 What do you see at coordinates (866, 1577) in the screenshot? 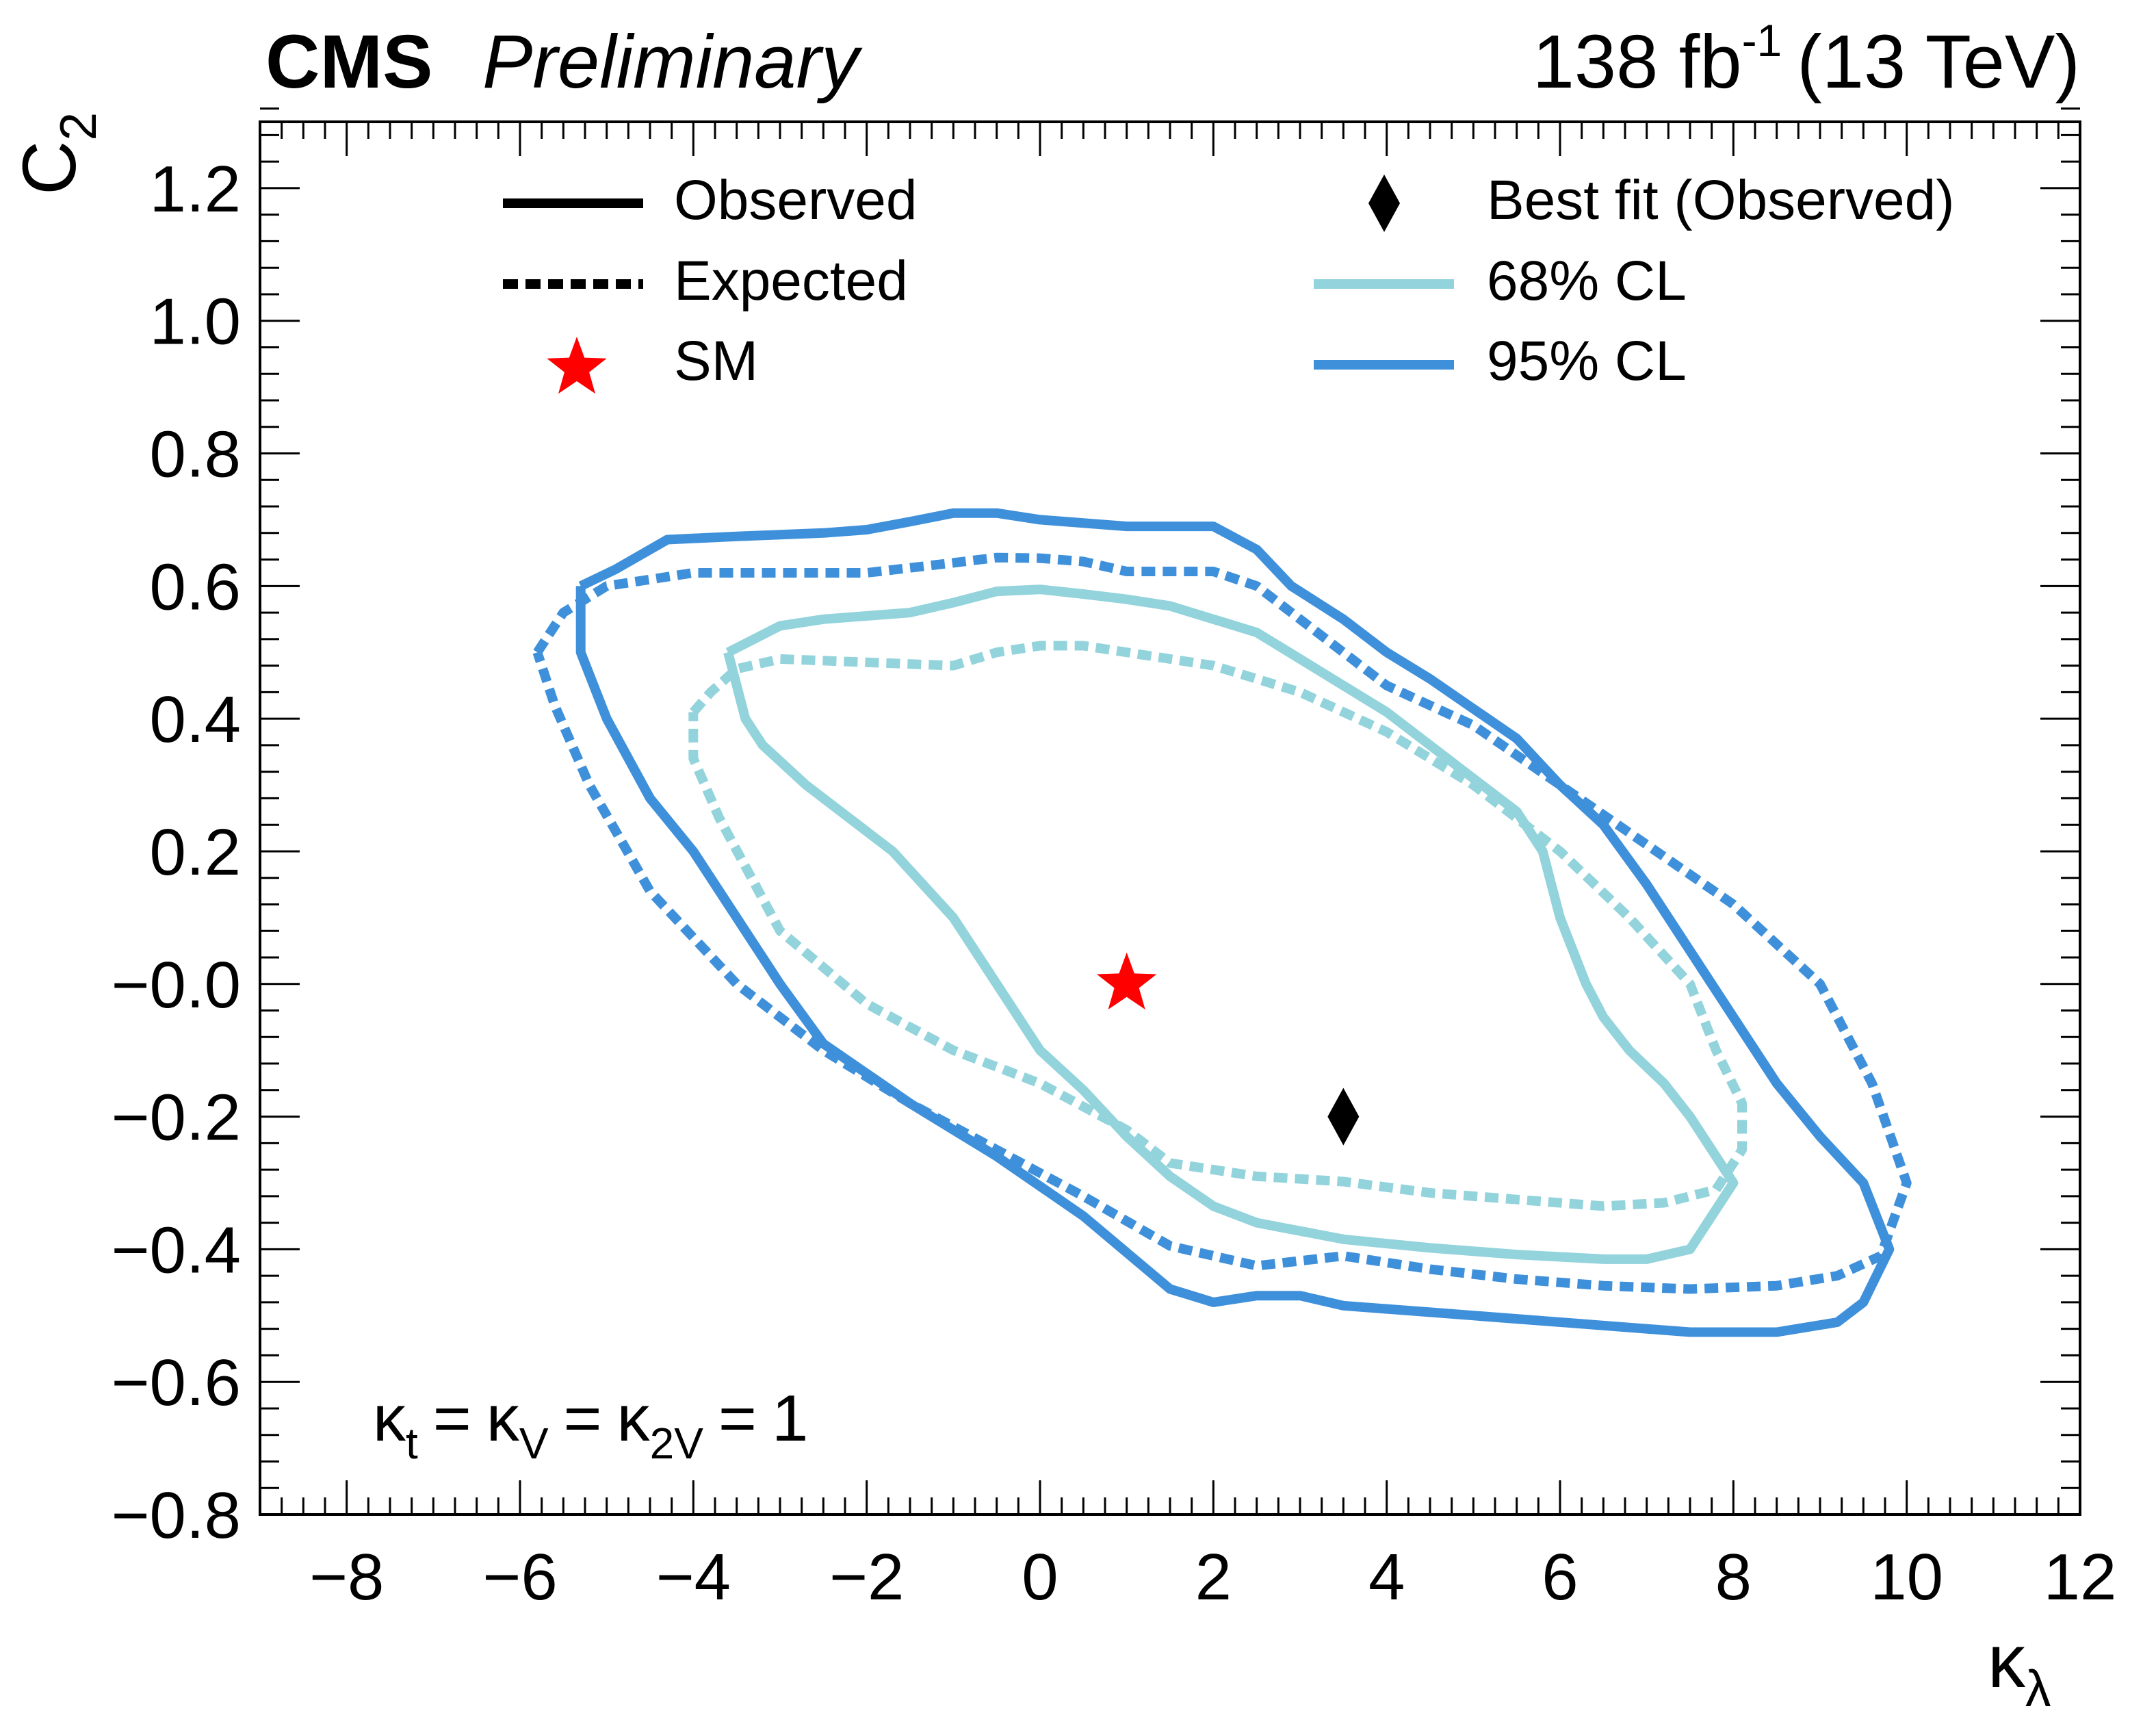
I see `x-tick-label: −2` at bounding box center [866, 1577].